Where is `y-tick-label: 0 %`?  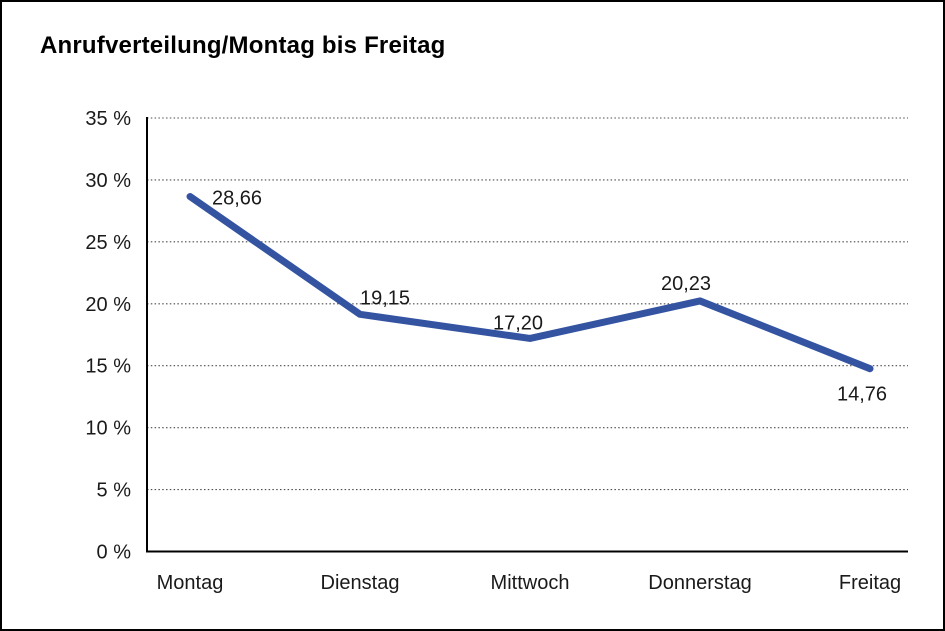 y-tick-label: 0 % is located at coordinates (114, 553).